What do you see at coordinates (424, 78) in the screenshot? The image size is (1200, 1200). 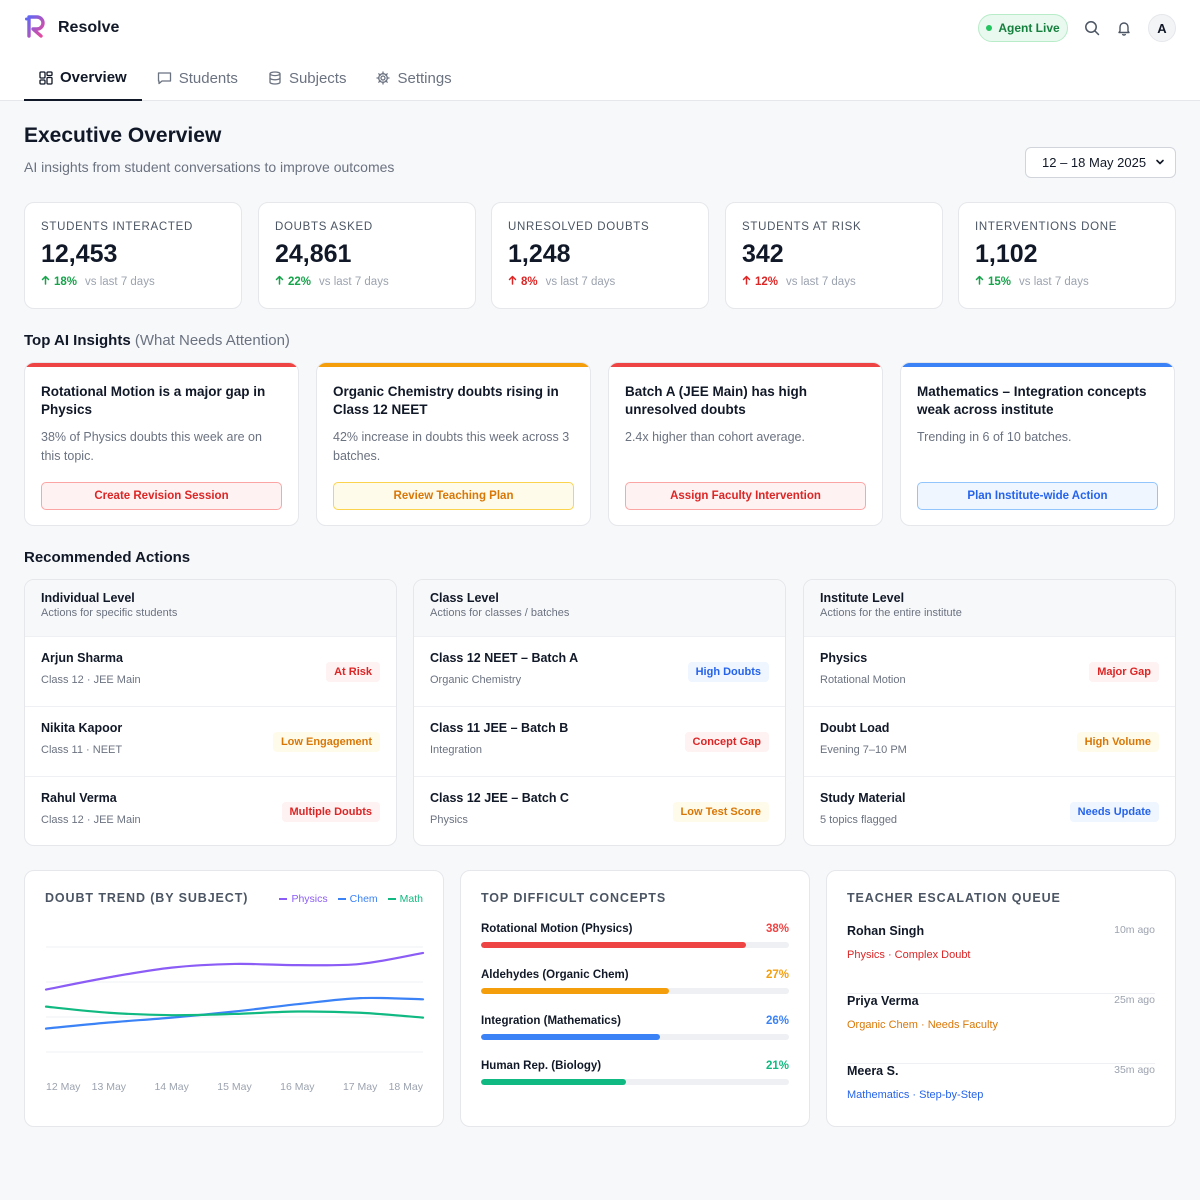 I see `tab-label: Settings` at bounding box center [424, 78].